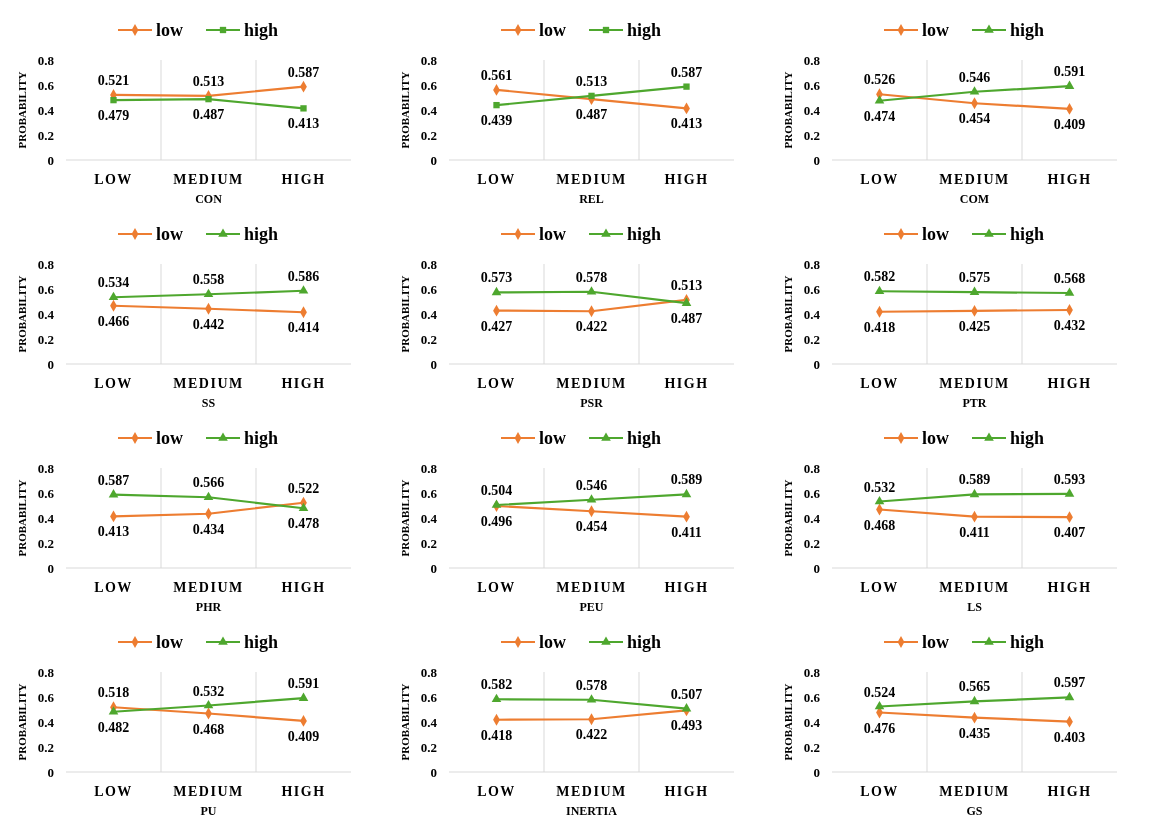  I want to click on data-label: 0.442, so click(208, 324).